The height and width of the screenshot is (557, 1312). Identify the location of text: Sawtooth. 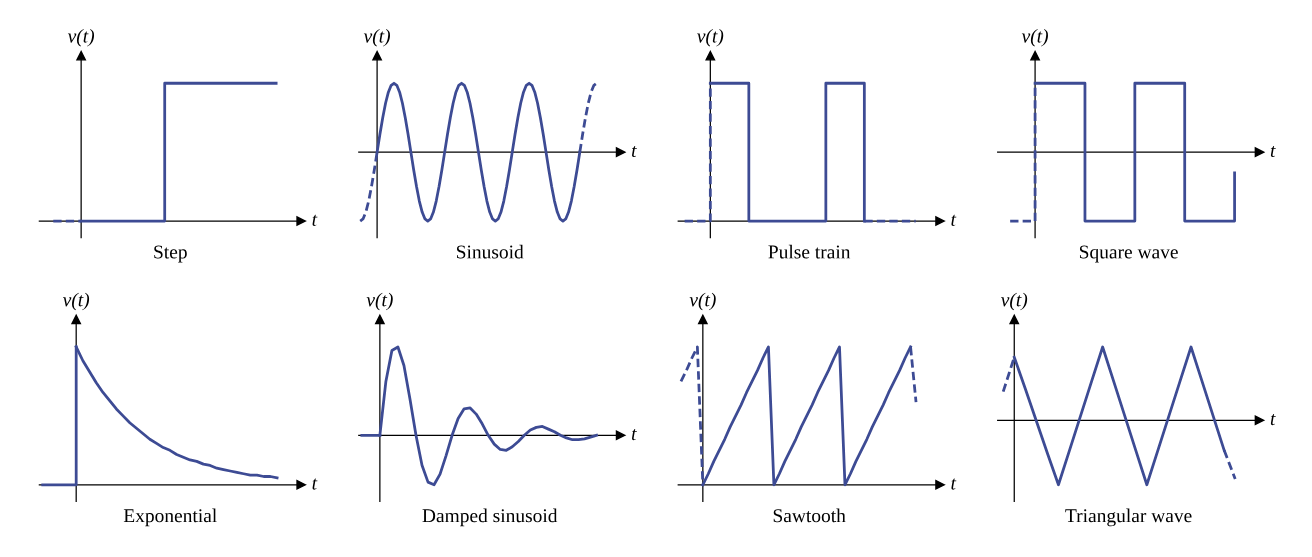
(809, 515).